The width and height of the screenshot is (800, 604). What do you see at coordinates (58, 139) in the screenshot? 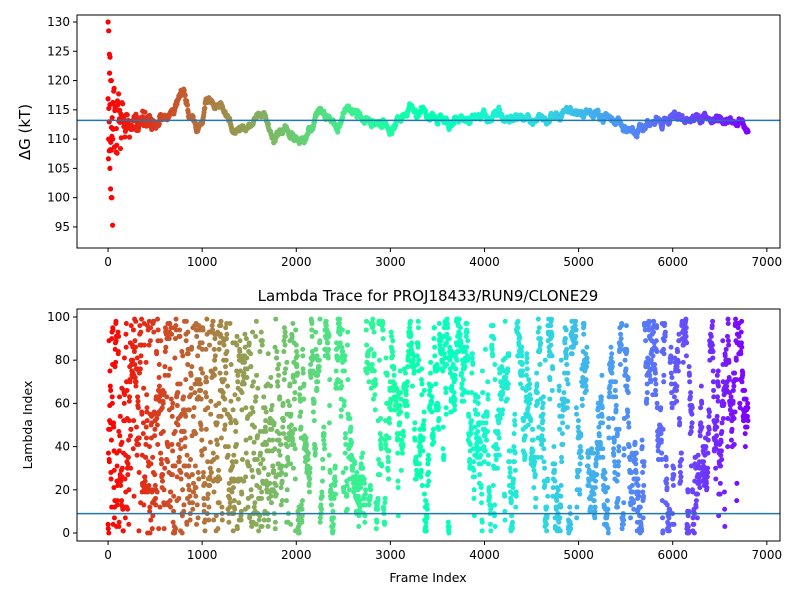
I see `delta-g-y-tick-label: 110` at bounding box center [58, 139].